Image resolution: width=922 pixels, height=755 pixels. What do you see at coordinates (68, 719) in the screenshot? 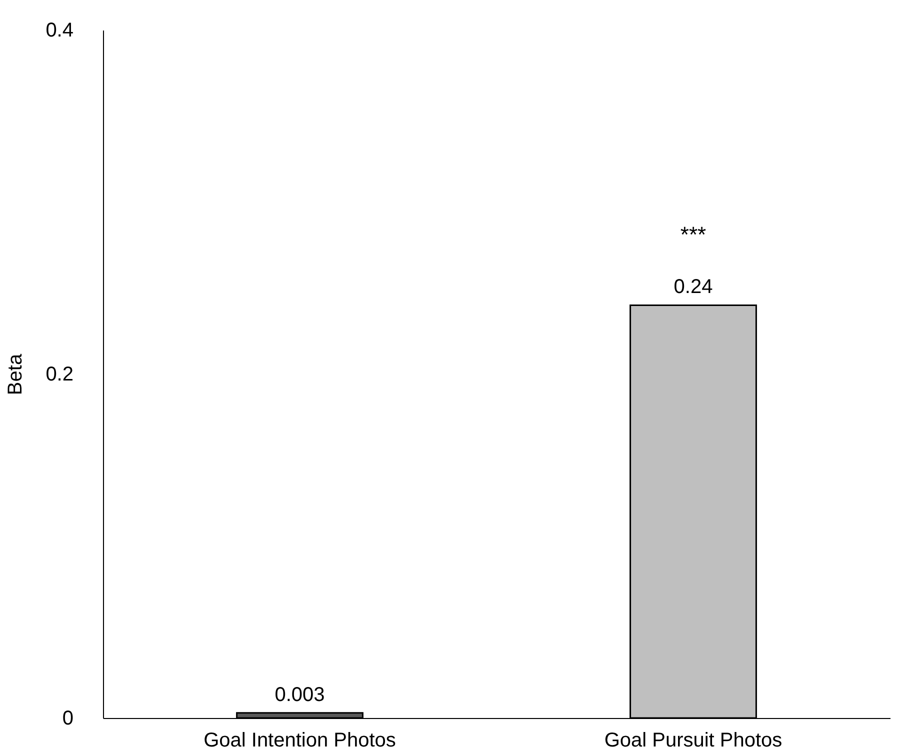
I see `y-tick-label: 0` at bounding box center [68, 719].